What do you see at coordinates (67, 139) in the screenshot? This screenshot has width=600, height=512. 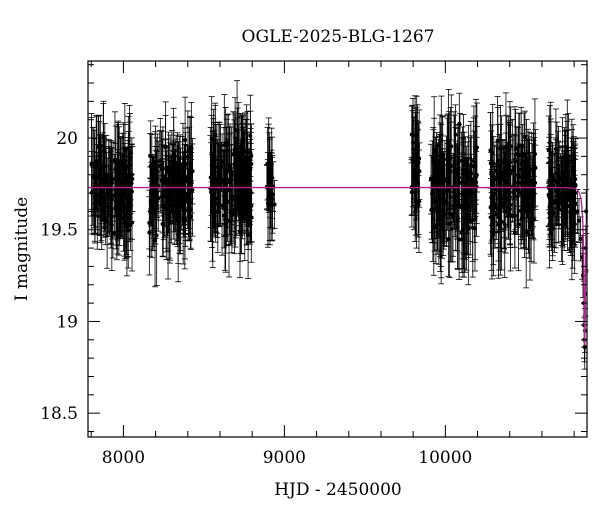 I see `y-tick-label: 20` at bounding box center [67, 139].